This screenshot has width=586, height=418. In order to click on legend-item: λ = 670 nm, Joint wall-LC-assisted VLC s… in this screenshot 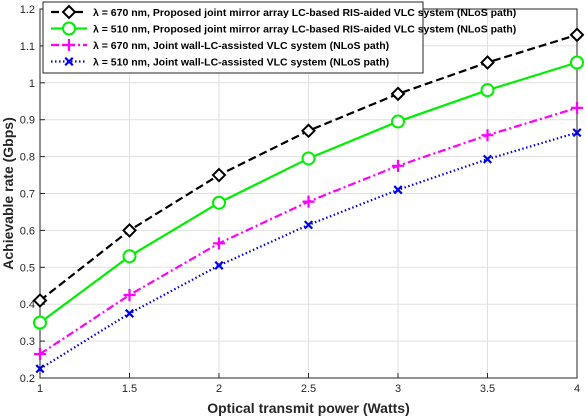, I will do `click(220, 45)`.